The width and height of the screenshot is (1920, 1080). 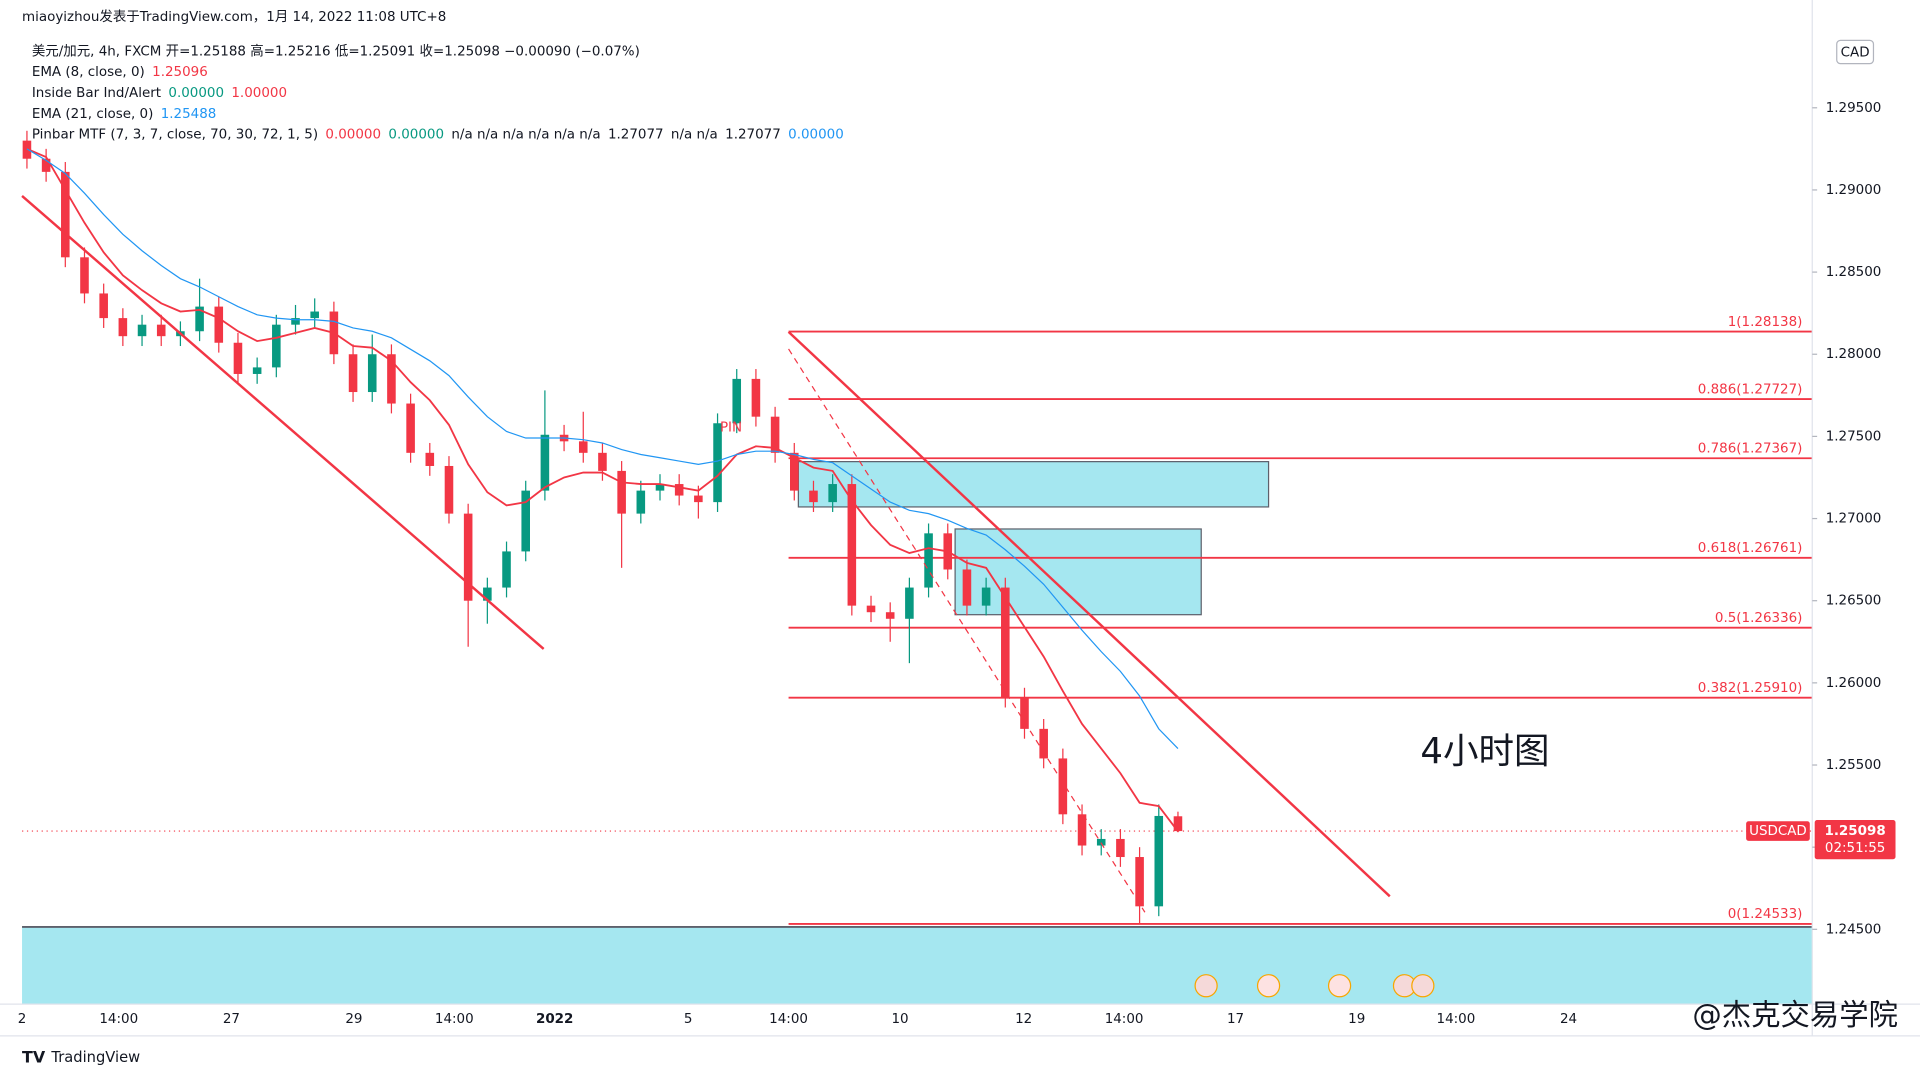 What do you see at coordinates (353, 1019) in the screenshot?
I see `x-tick-label: 29` at bounding box center [353, 1019].